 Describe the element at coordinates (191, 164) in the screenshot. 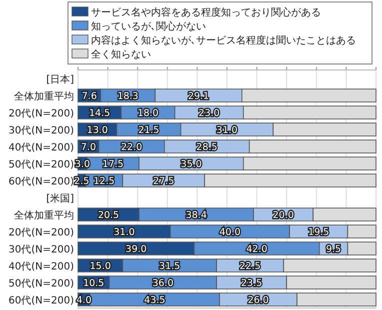

I see `data-label: 35.0` at that location.